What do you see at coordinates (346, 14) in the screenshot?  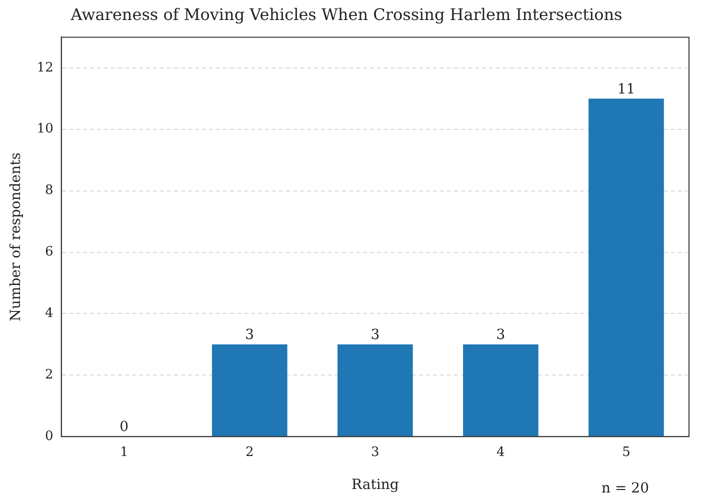 I see `chart-title: Awareness of Moving Vehicles When Crossing Harlem Intersections` at bounding box center [346, 14].